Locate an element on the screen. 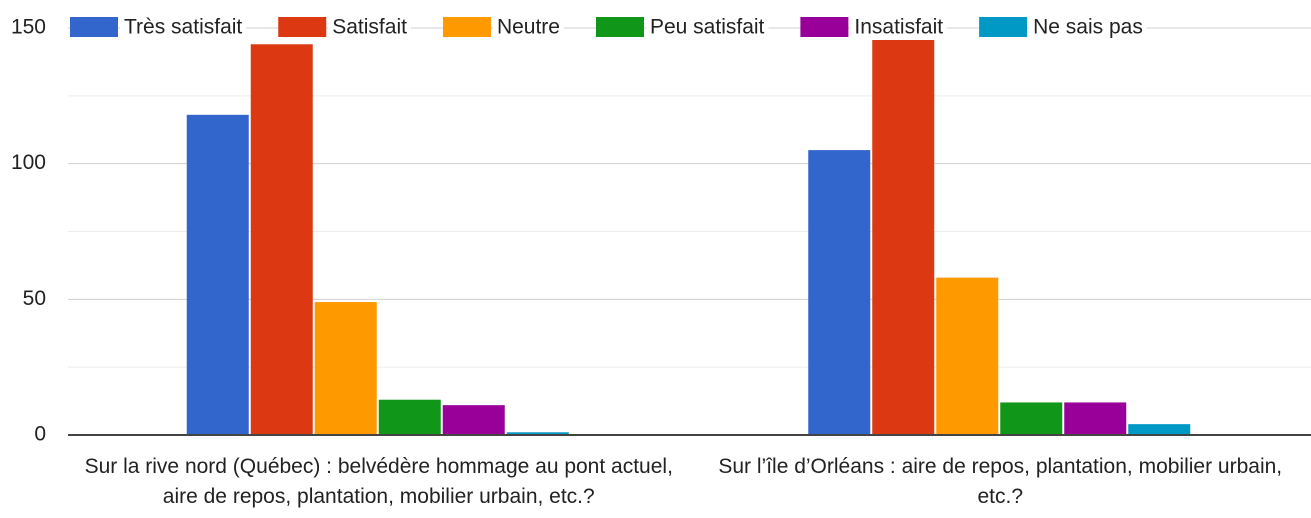 Image resolution: width=1311 pixels, height=518 pixels. legend-label: Satisfait is located at coordinates (369, 27).